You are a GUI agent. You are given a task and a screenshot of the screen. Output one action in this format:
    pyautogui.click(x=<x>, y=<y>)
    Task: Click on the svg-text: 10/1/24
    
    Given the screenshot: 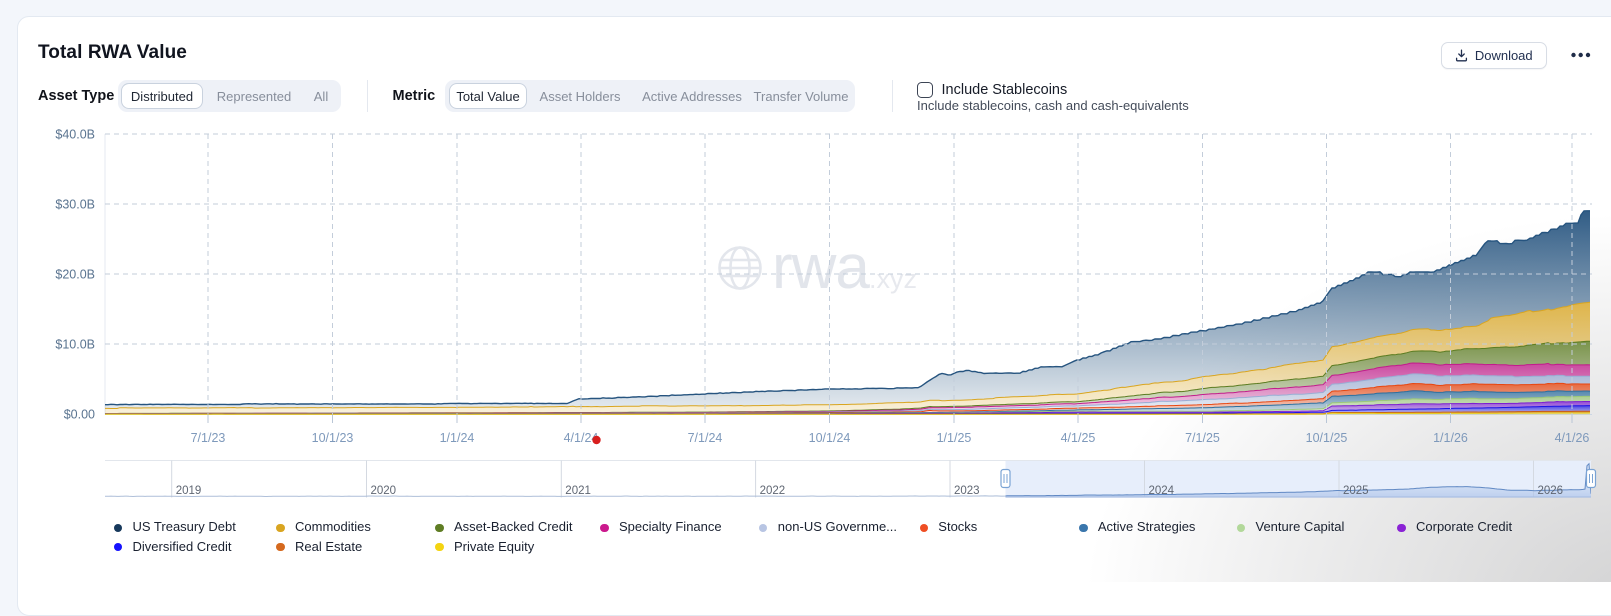 What is the action you would take?
    pyautogui.click(x=830, y=438)
    